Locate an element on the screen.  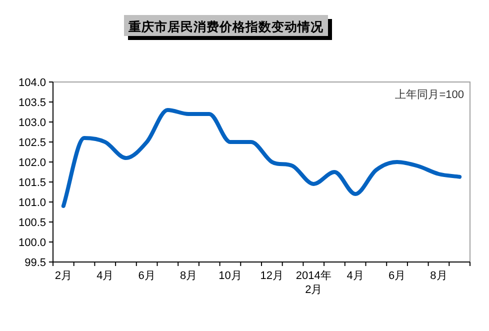
y-tick-label: 103.0 is located at coordinates (32, 123).